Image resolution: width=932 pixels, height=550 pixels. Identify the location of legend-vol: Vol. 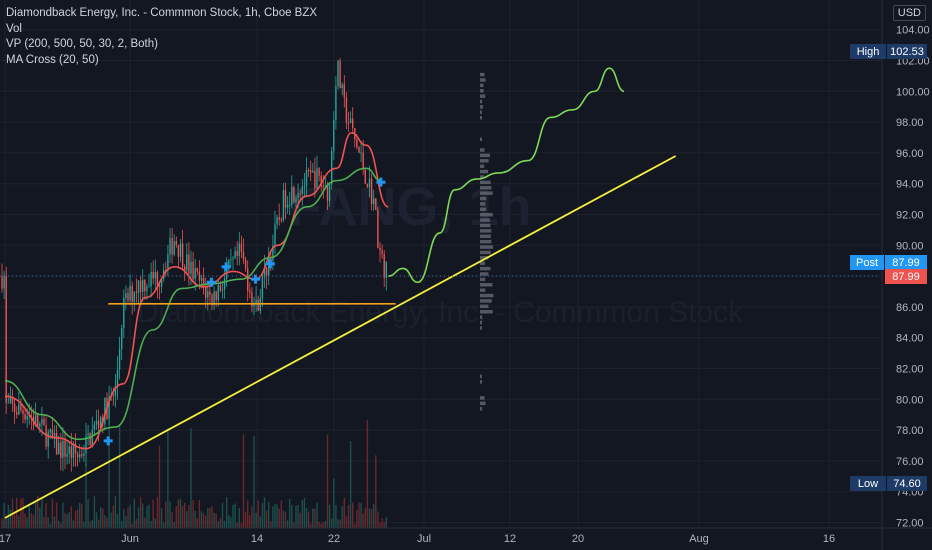
(14, 28).